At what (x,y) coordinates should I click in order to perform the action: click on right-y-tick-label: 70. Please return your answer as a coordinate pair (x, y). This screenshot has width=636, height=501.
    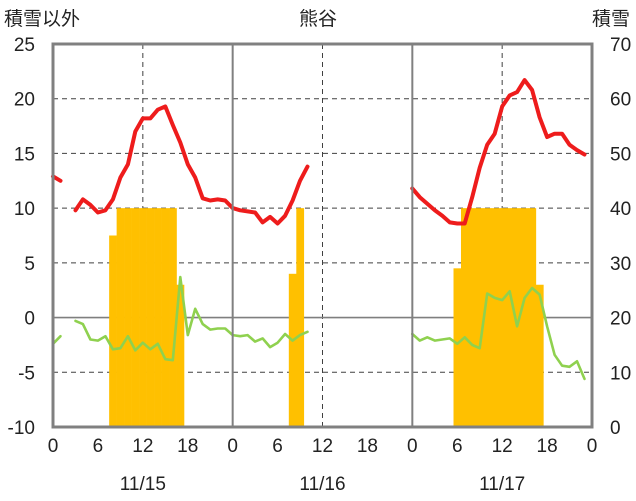
    Looking at the image, I should click on (620, 45).